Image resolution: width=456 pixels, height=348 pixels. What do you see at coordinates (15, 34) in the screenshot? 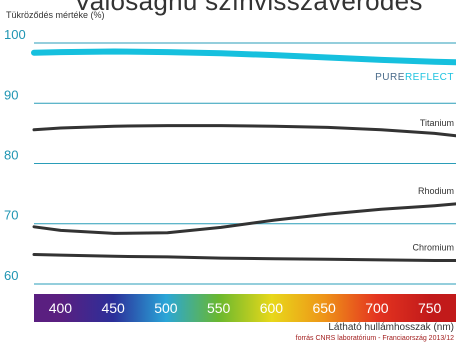
I see `y-tick-100: 100` at bounding box center [15, 34].